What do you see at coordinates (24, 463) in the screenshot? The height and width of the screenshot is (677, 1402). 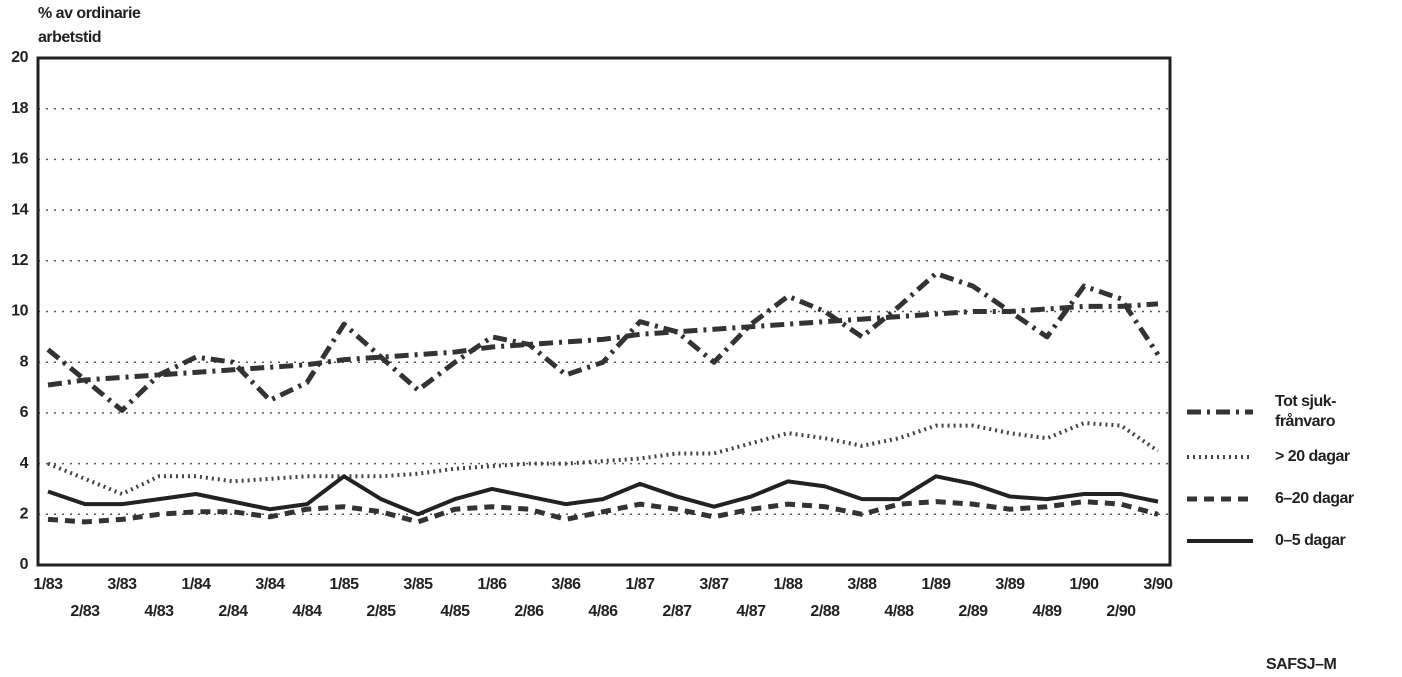 I see `y-tick-label: 4` at bounding box center [24, 463].